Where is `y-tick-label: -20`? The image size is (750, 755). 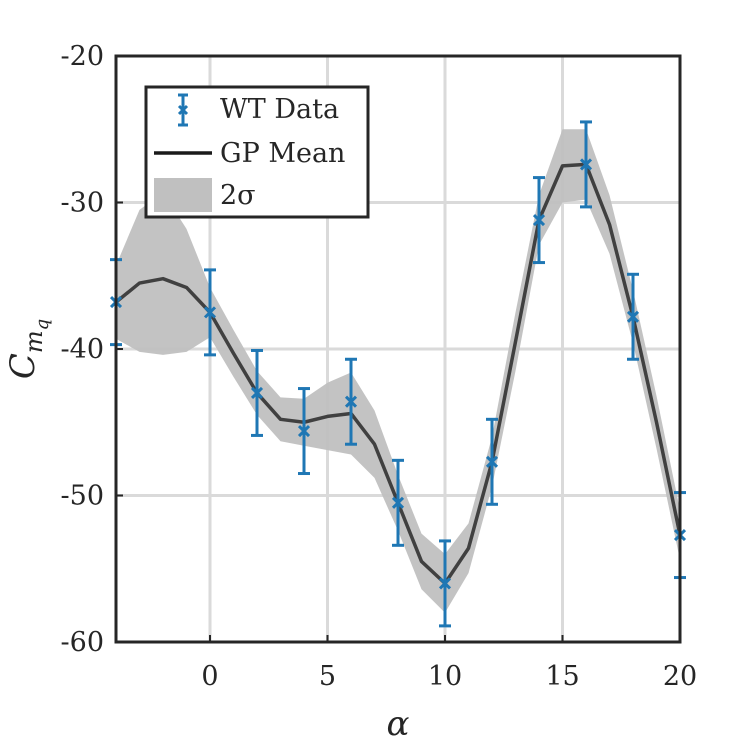
y-tick-label: -20 is located at coordinates (82, 56).